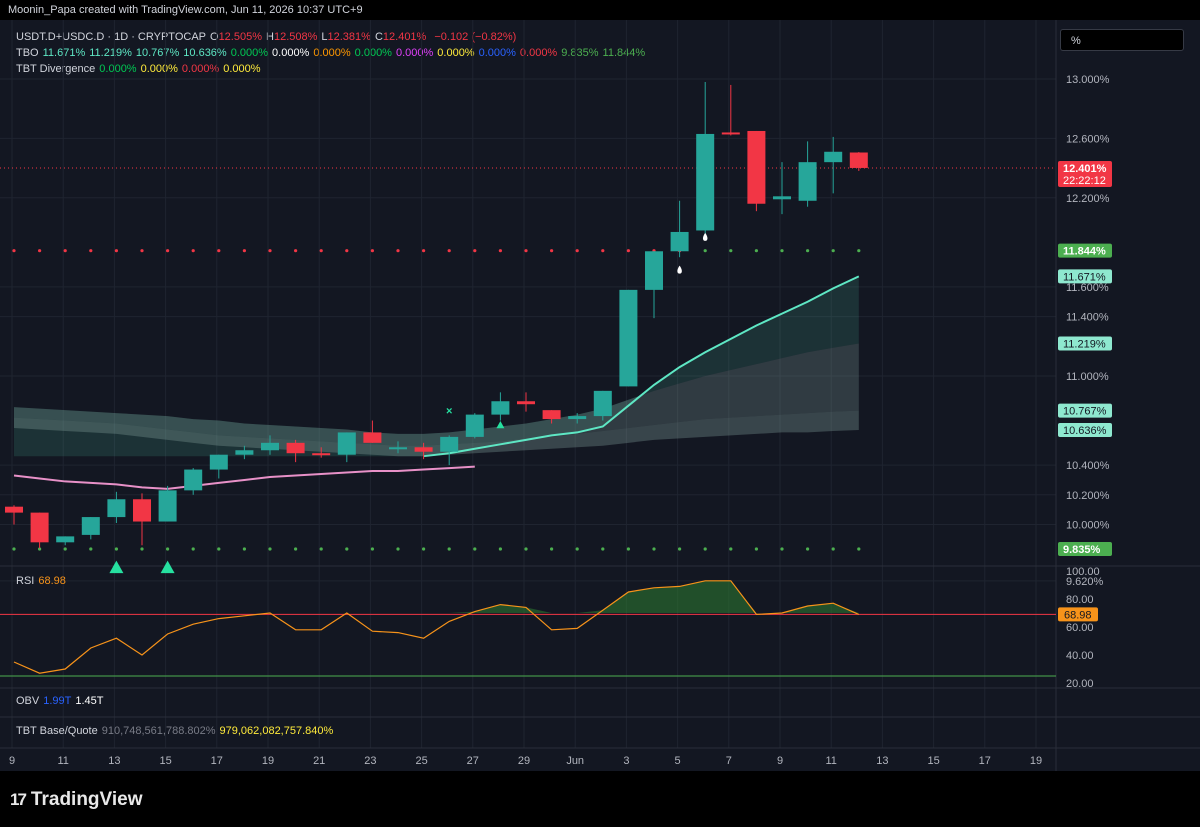 The image size is (1200, 827). What do you see at coordinates (236, 37) in the screenshot?
I see `ohlc-o: O12.505%` at bounding box center [236, 37].